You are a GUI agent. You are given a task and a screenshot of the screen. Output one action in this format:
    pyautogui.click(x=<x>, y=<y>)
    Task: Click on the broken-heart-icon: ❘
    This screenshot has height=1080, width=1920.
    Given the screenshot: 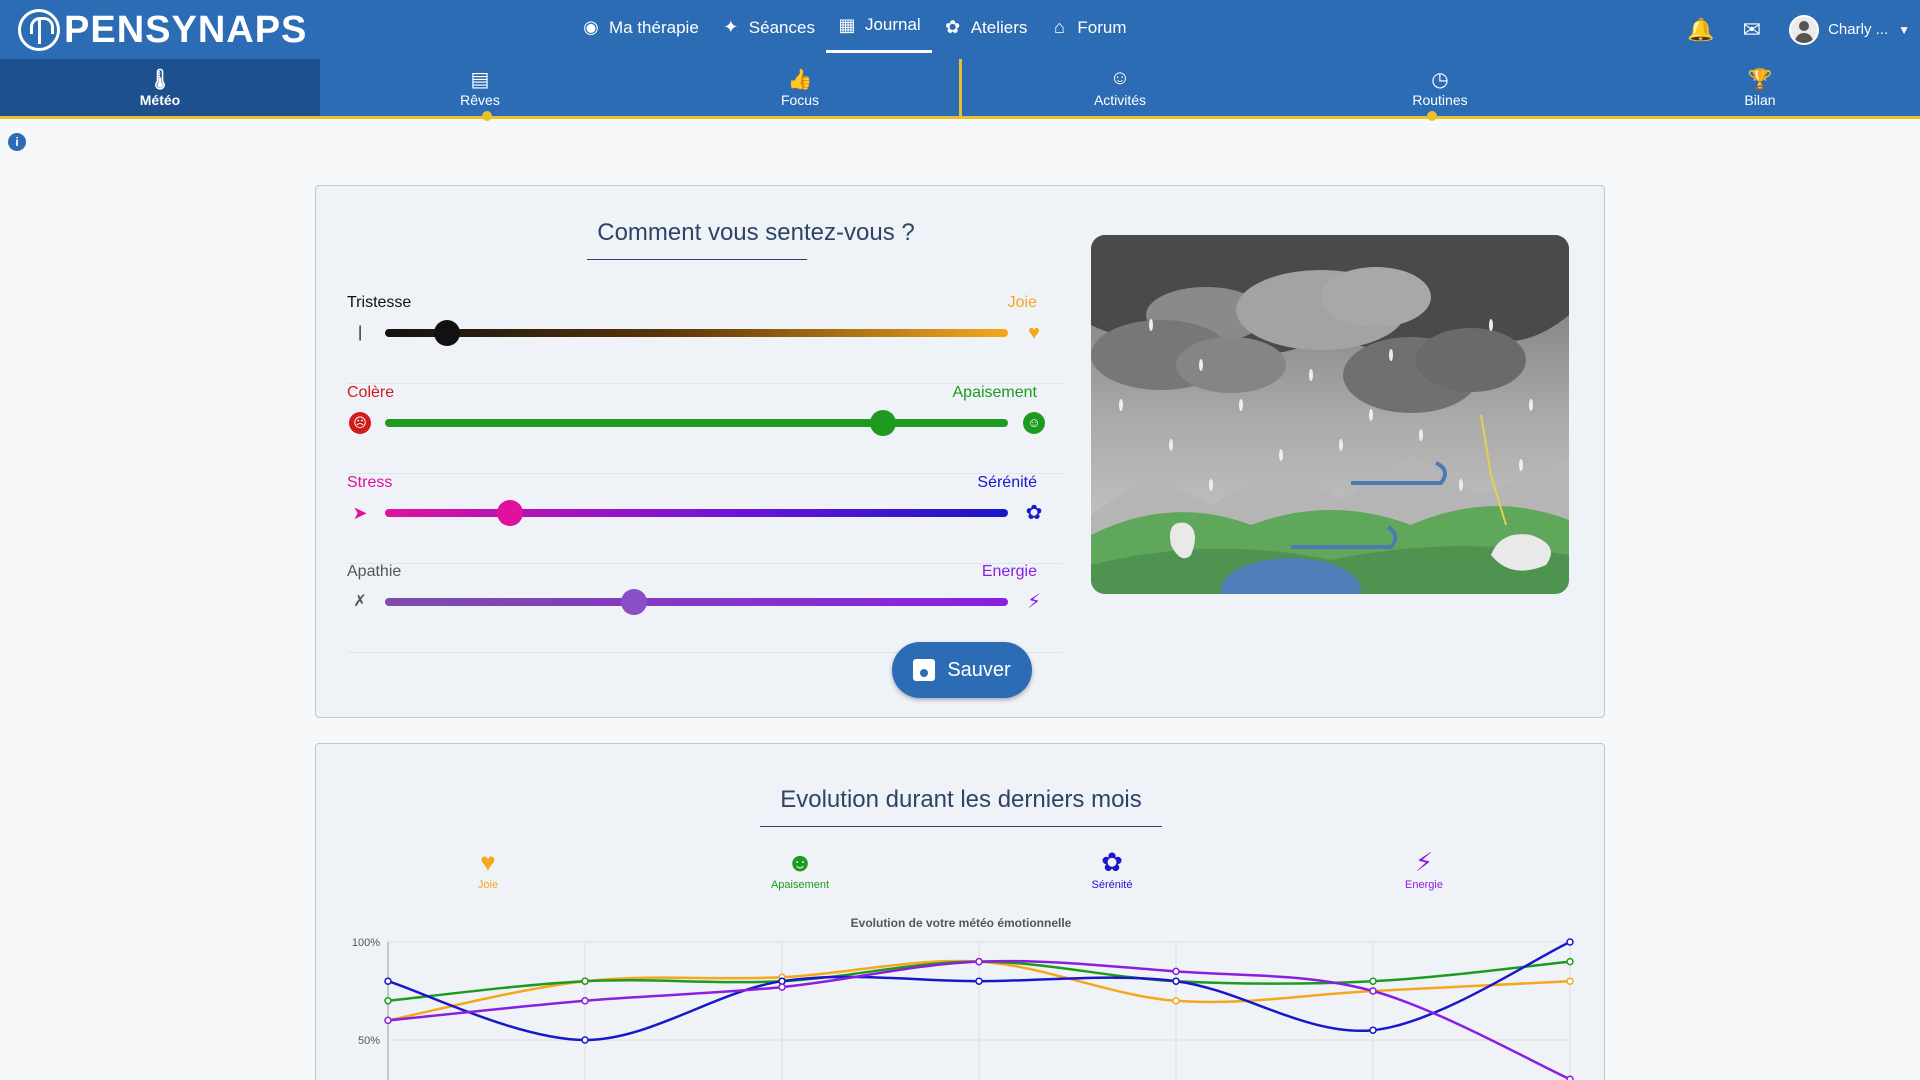 What is the action you would take?
    pyautogui.click(x=360, y=332)
    